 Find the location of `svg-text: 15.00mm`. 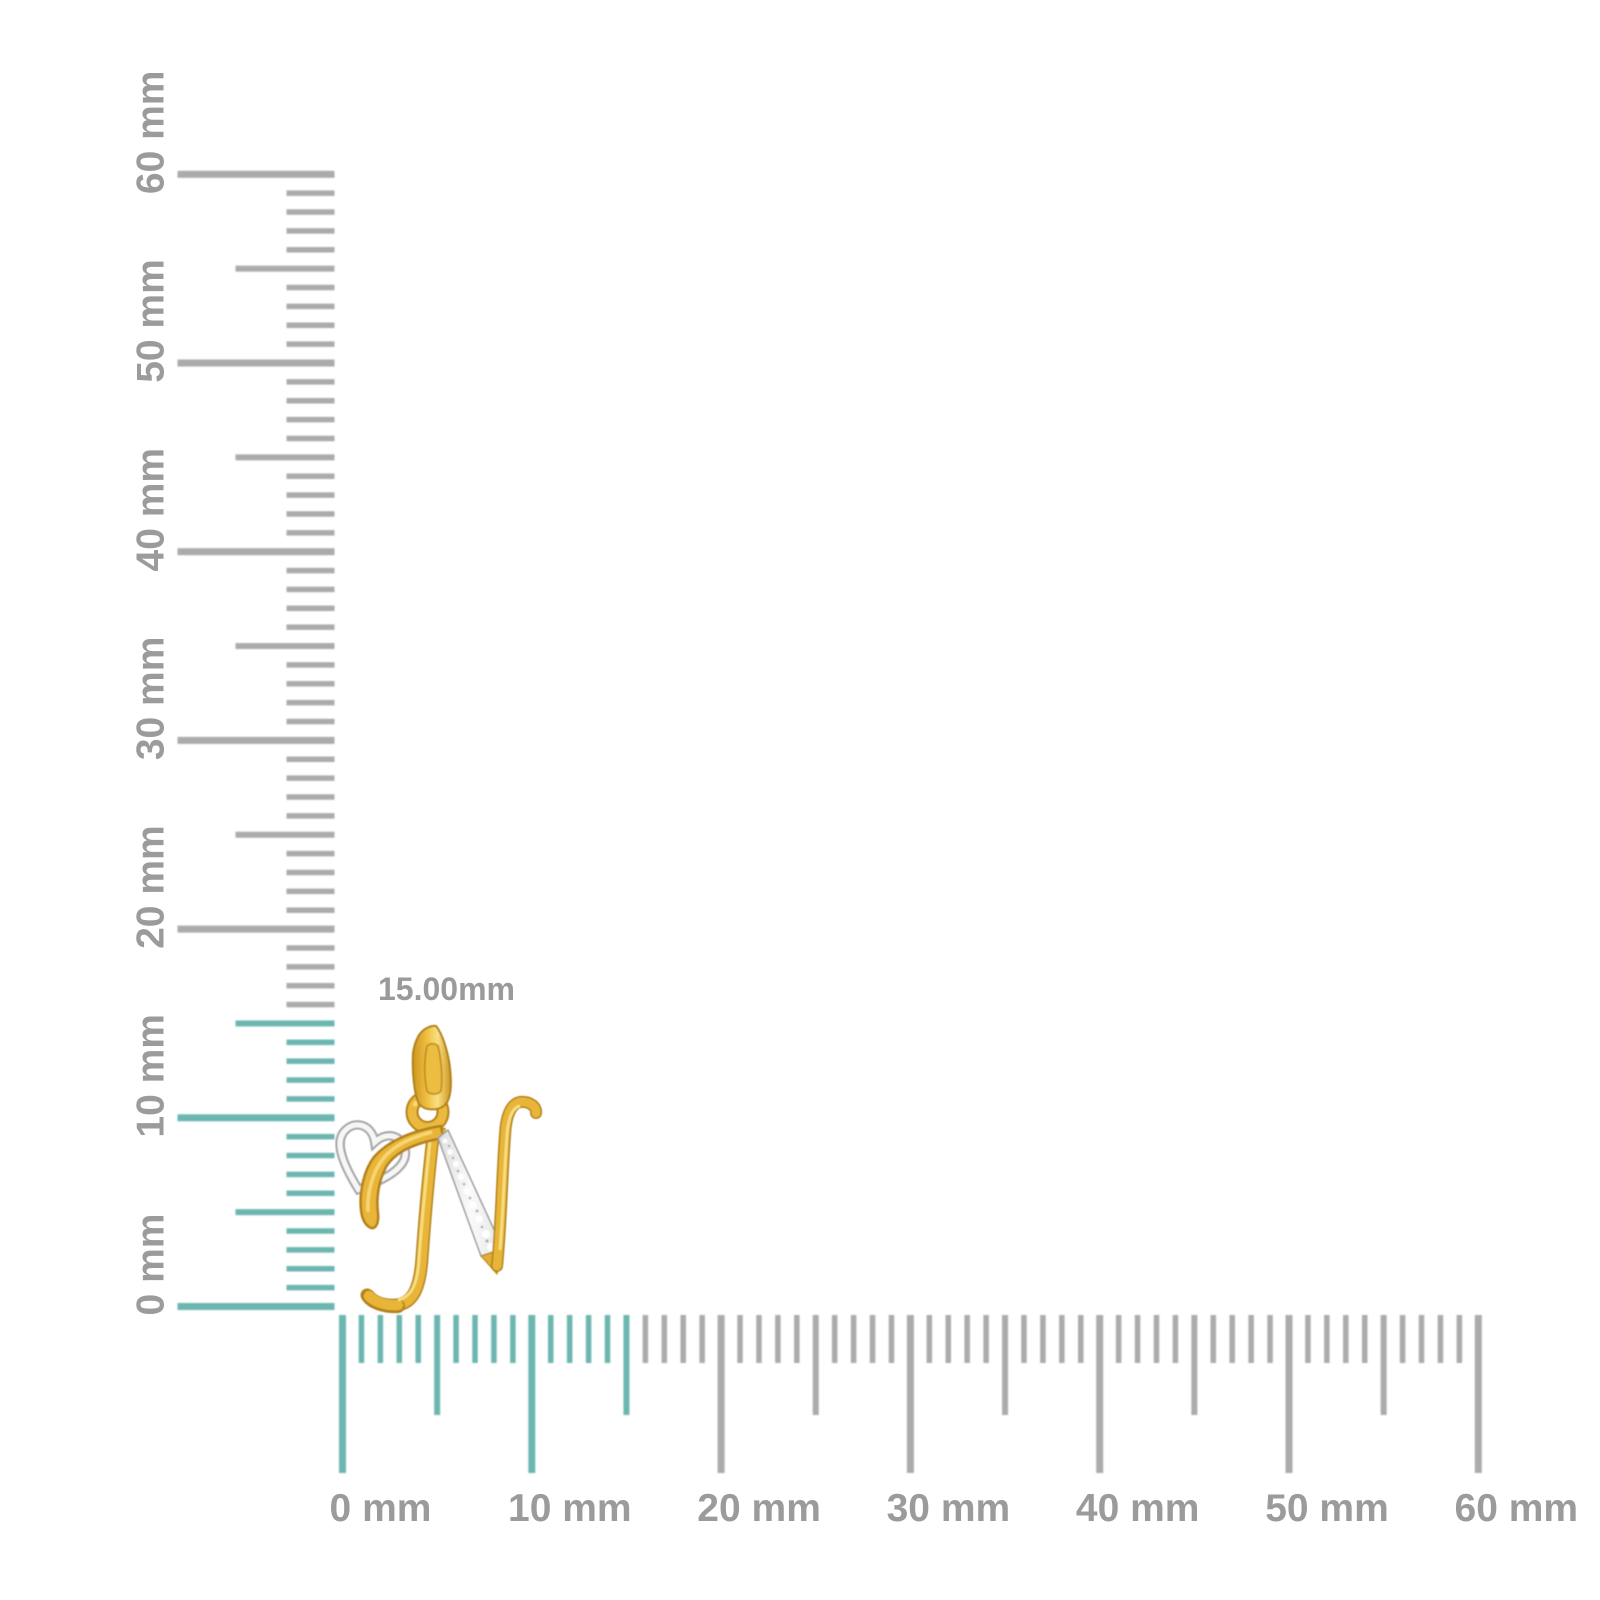

svg-text: 15.00mm is located at coordinates (446, 989).